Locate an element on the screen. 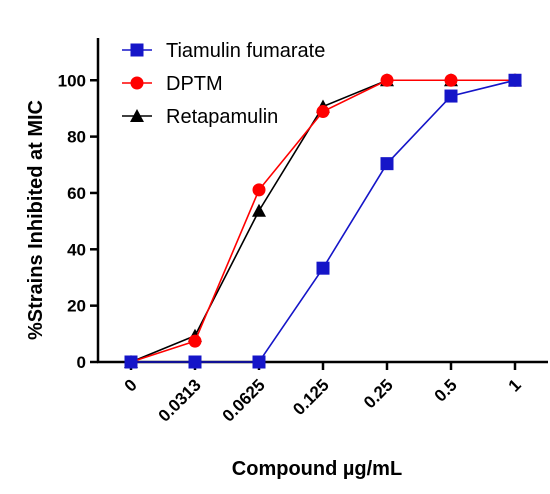  legend-item: Tiamulin fumarate is located at coordinates (223, 51).